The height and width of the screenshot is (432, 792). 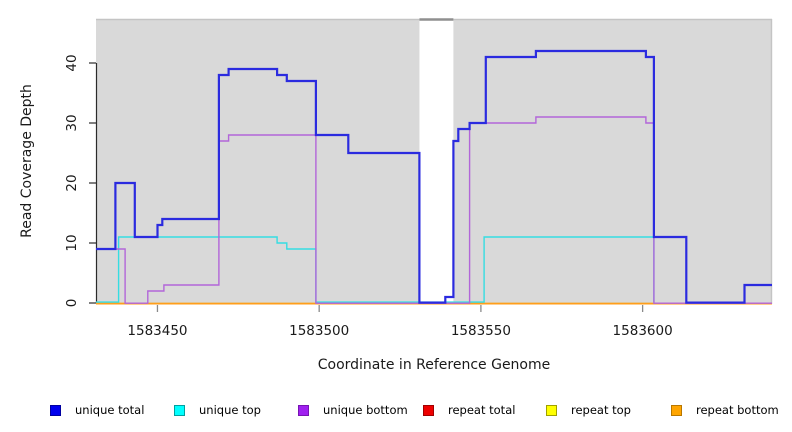 I want to click on x-tick-label: 1583450, so click(x=157, y=331).